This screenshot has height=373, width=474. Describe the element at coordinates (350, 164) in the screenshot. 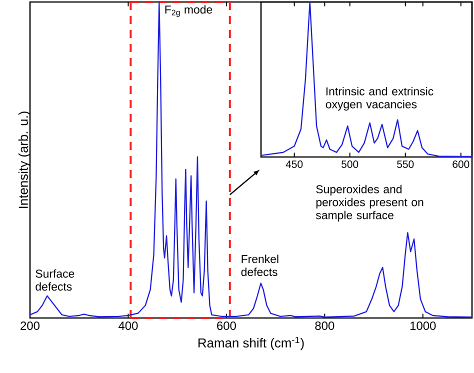

I see `x-tick-label: 500` at that location.